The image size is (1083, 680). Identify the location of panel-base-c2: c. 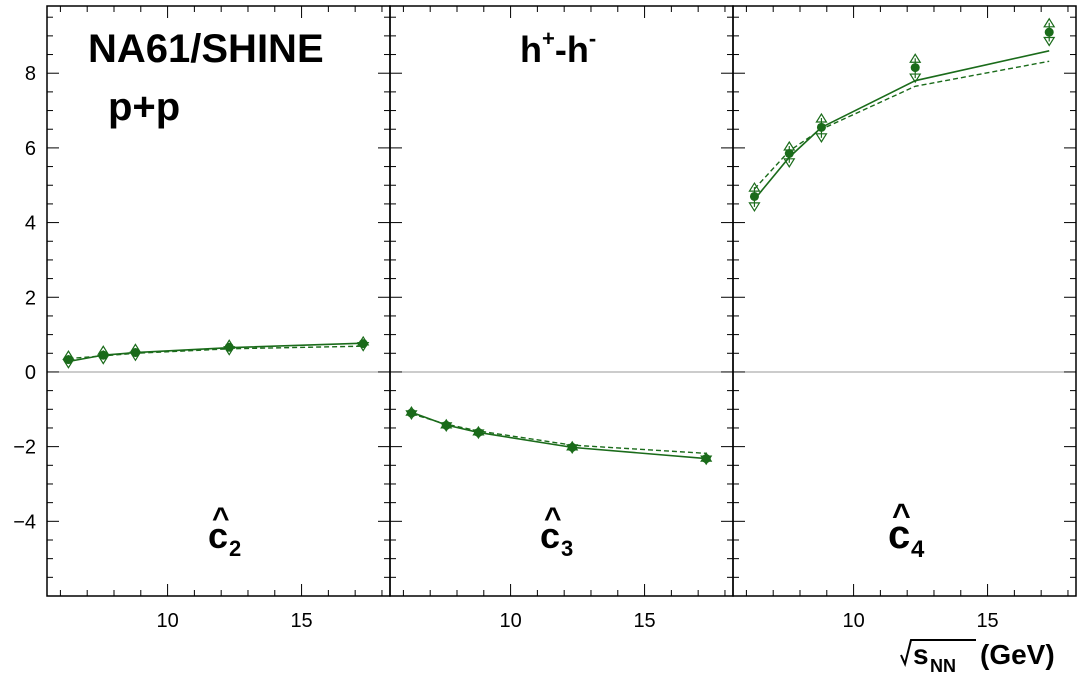
(218, 535).